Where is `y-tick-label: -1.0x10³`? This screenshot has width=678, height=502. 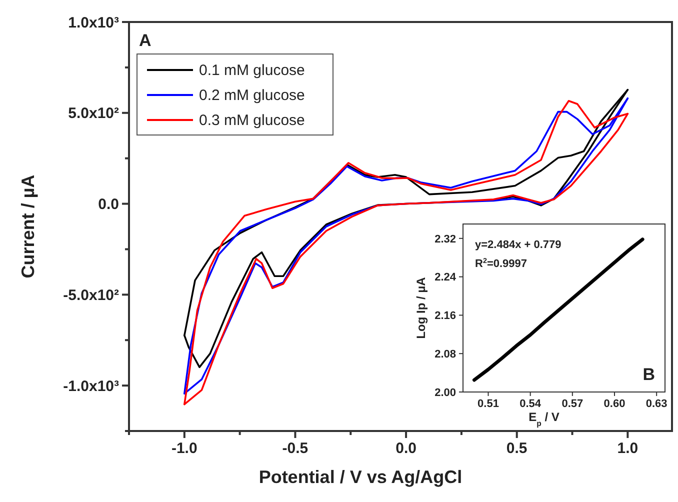 y-tick-label: -1.0x10³ is located at coordinates (91, 386).